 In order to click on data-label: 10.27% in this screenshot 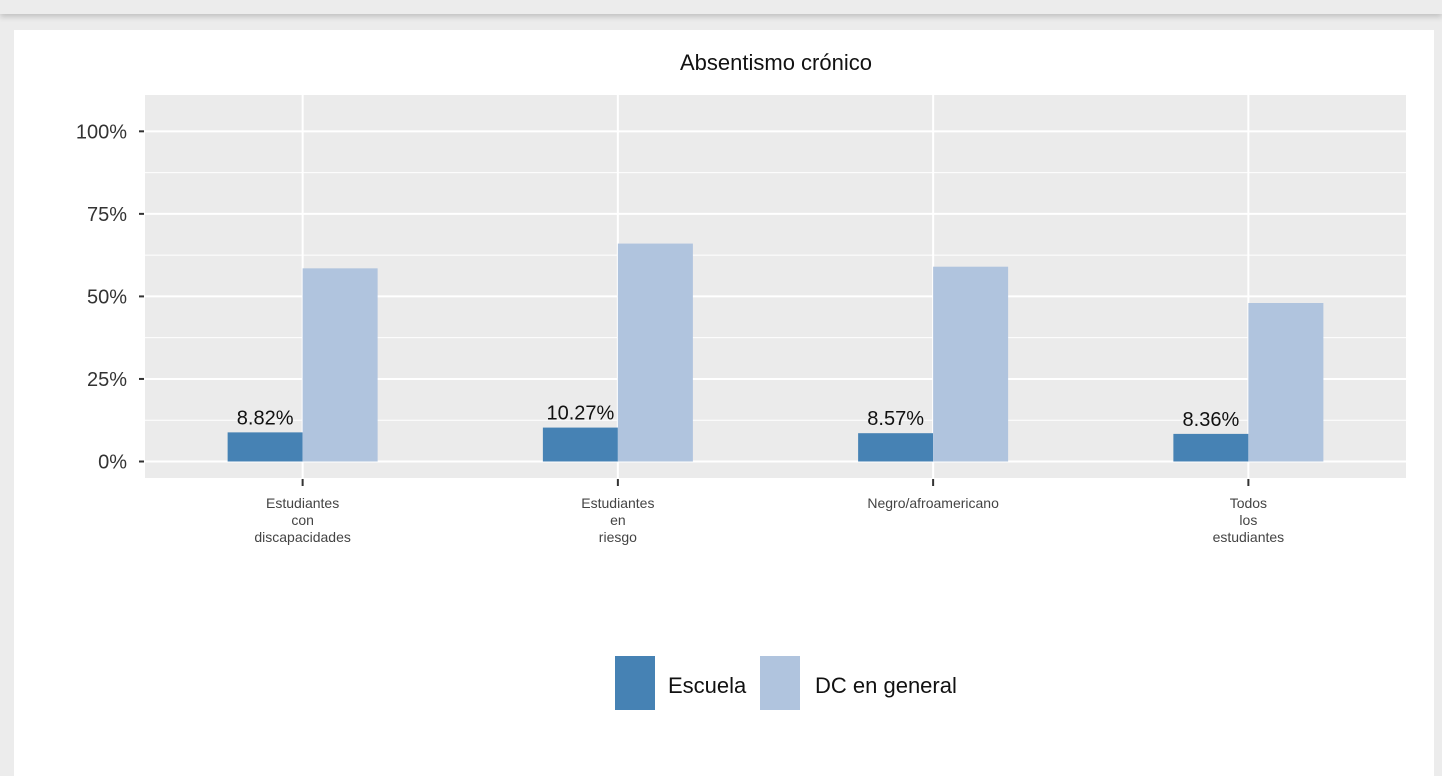, I will do `click(580, 414)`.